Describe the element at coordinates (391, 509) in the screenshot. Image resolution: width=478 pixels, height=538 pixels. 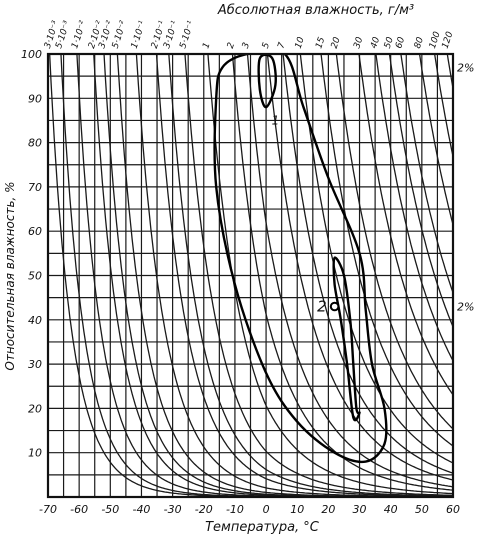
I see `x-tick-label: 40` at that location.